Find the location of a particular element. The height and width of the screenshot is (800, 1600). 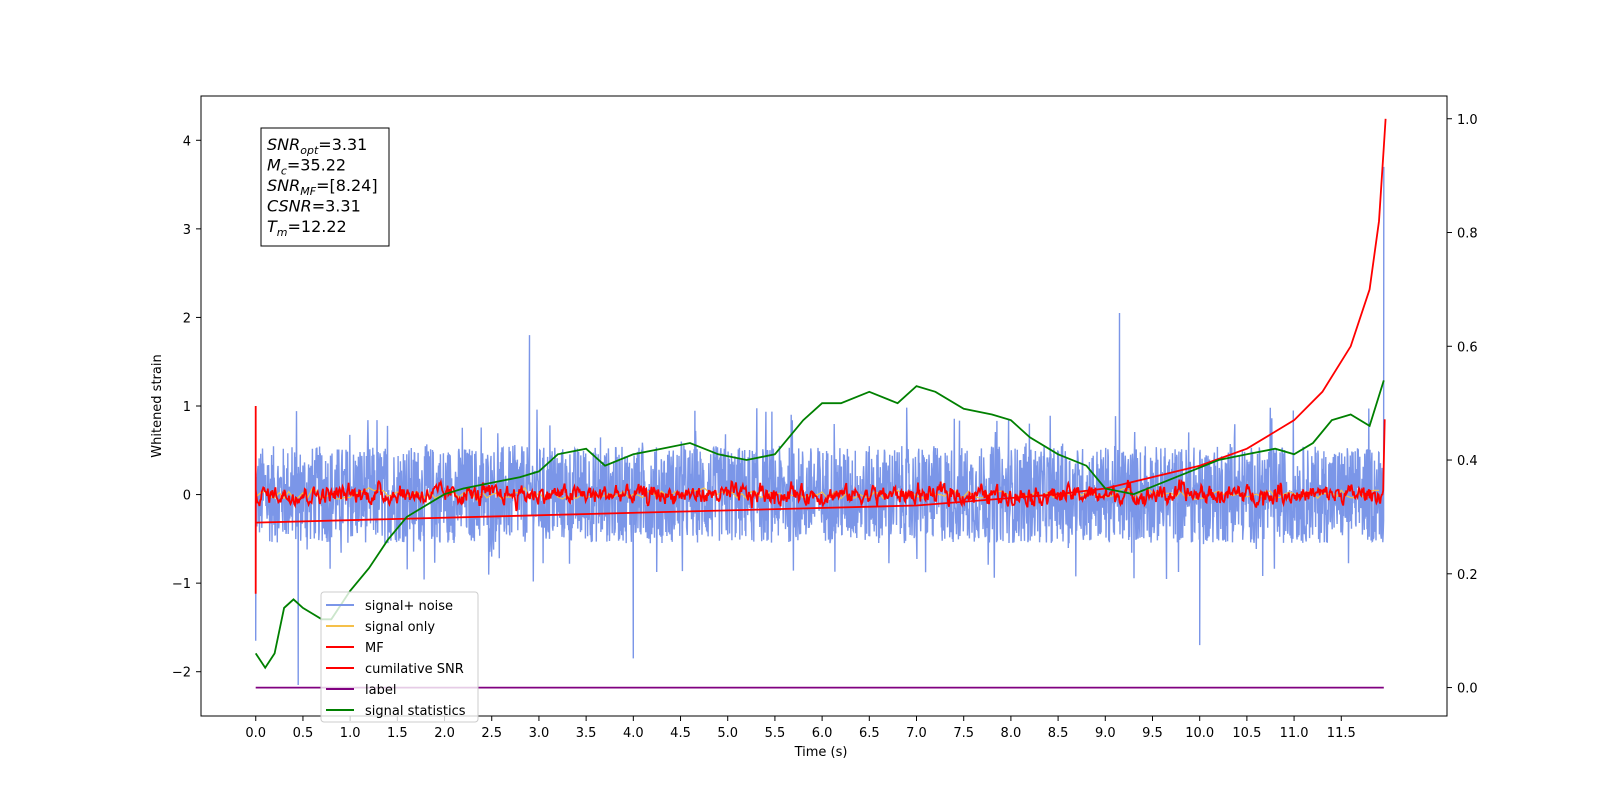

legend-entry: MF is located at coordinates (374, 648).